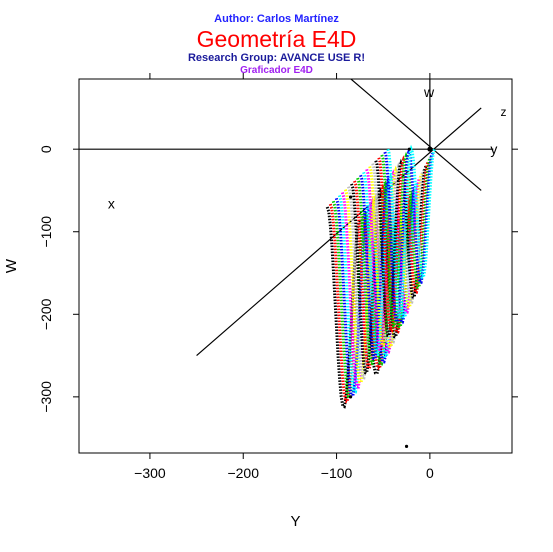 The width and height of the screenshot is (553, 552). Describe the element at coordinates (276, 70) in the screenshot. I see `chart-subtitle: Graficador E4D` at that location.